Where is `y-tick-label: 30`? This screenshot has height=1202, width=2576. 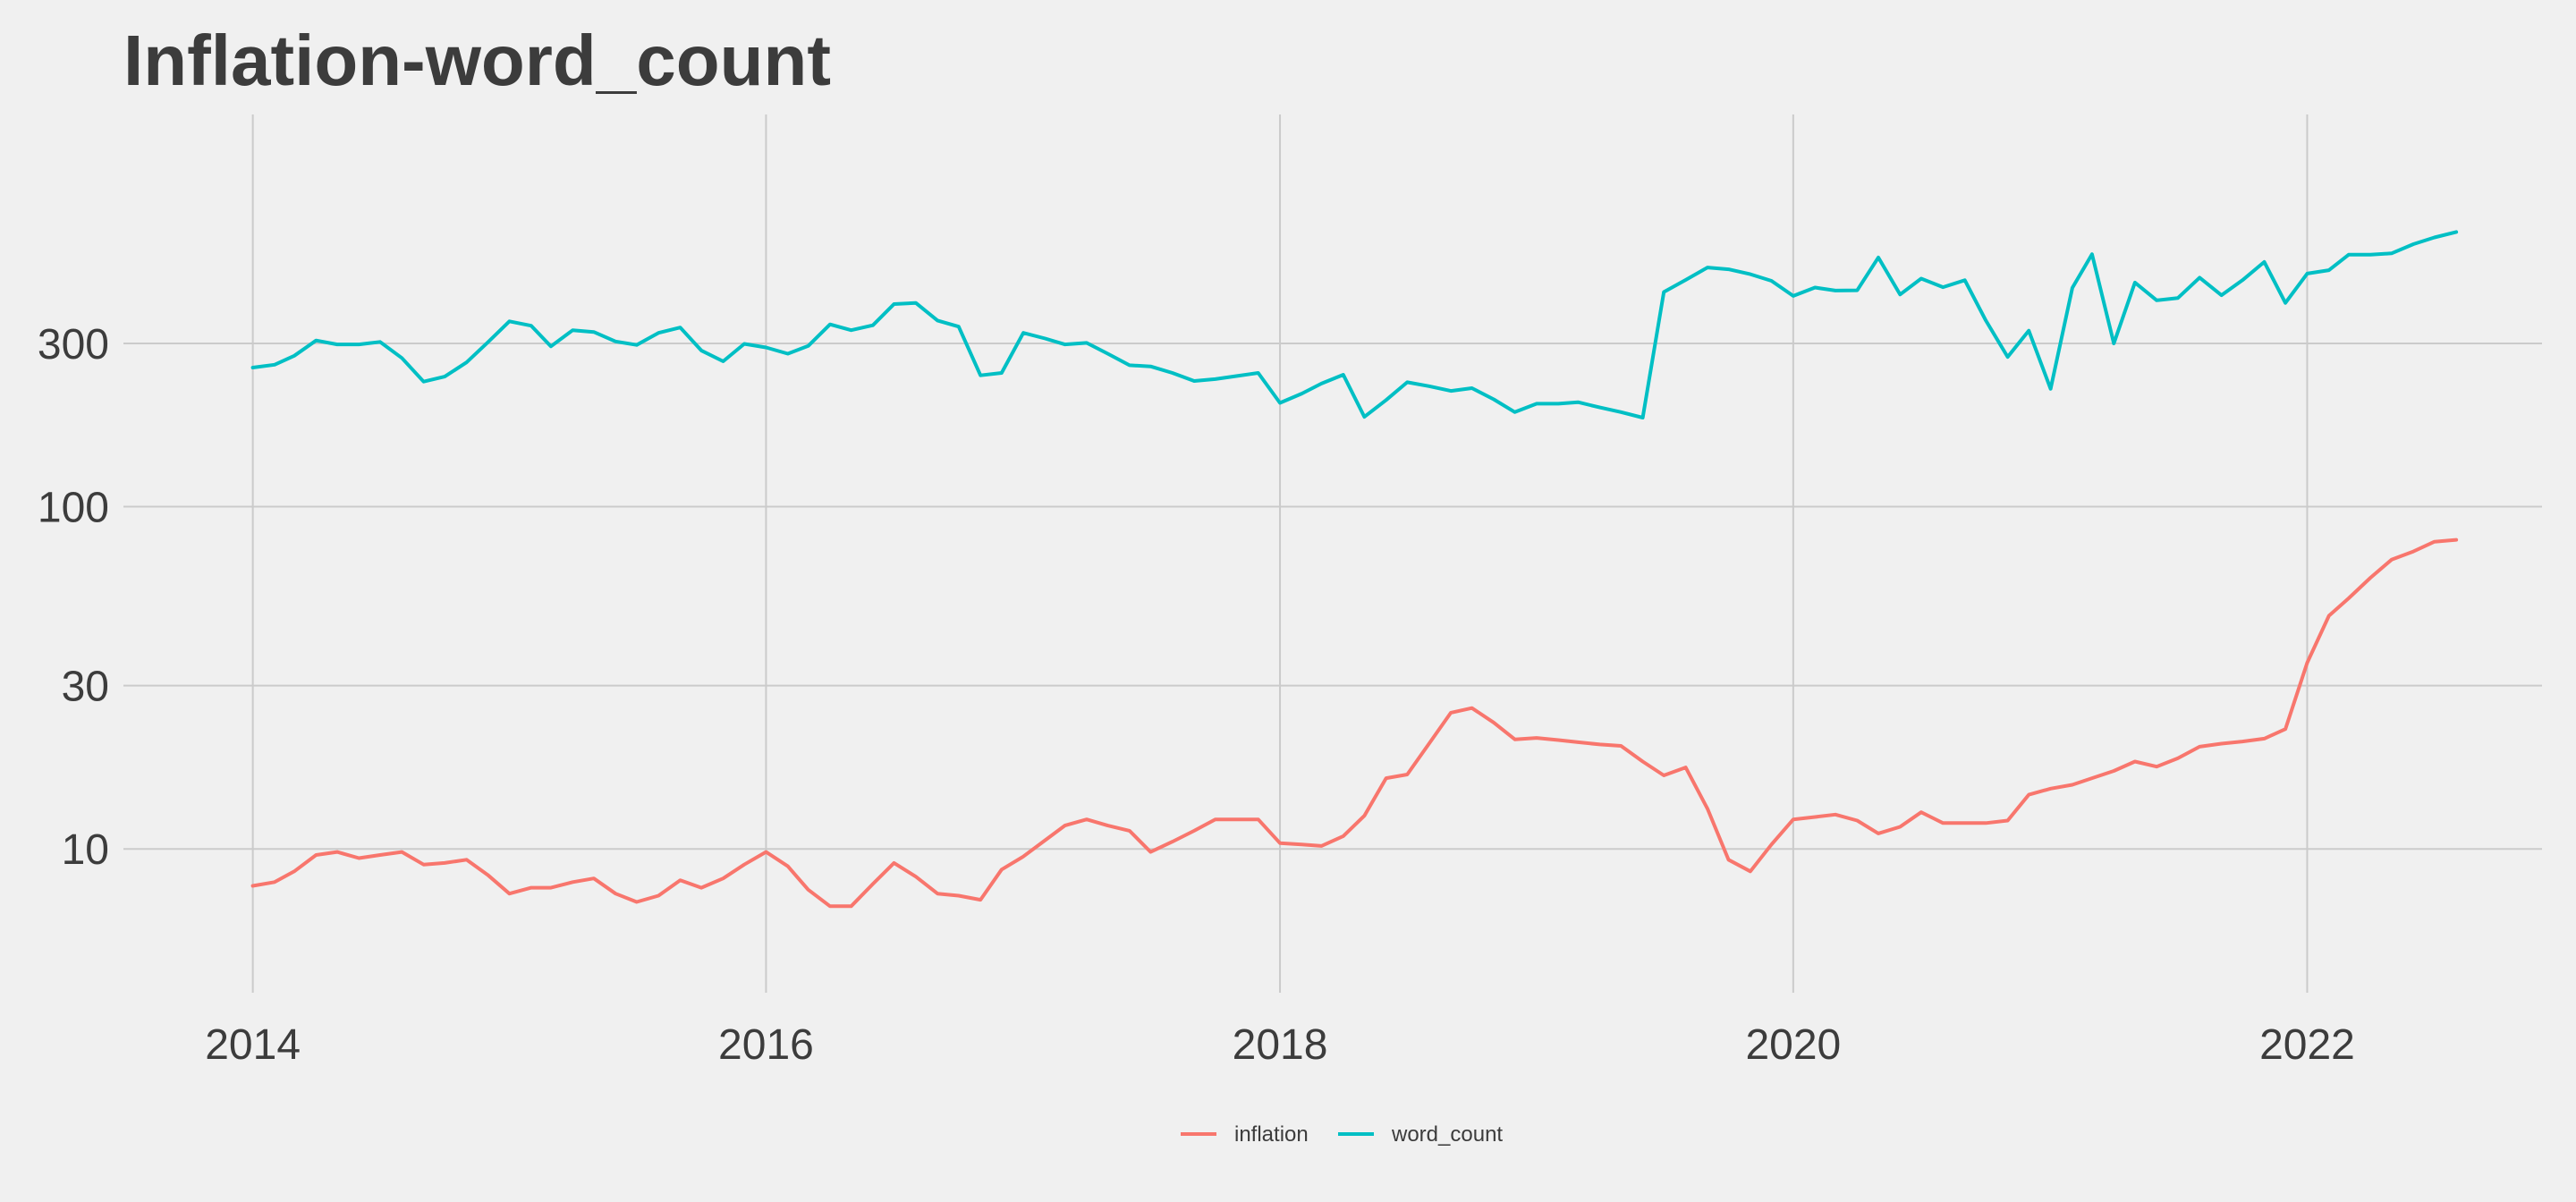
y-tick-label: 30 is located at coordinates (85, 687).